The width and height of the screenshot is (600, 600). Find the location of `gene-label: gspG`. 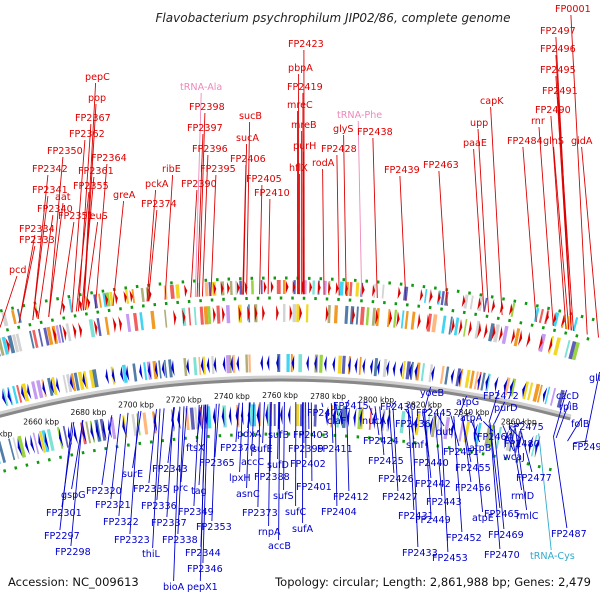

gene-label: gspG is located at coordinates (73, 495).